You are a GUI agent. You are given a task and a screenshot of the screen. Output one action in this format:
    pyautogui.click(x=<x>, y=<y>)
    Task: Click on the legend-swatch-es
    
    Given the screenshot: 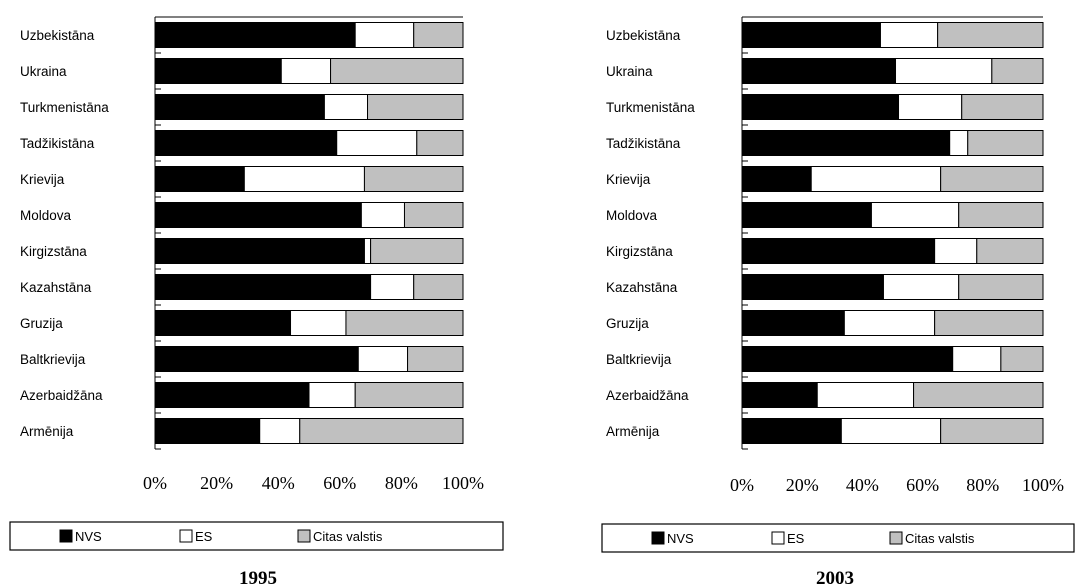 What is the action you would take?
    pyautogui.click(x=778, y=538)
    